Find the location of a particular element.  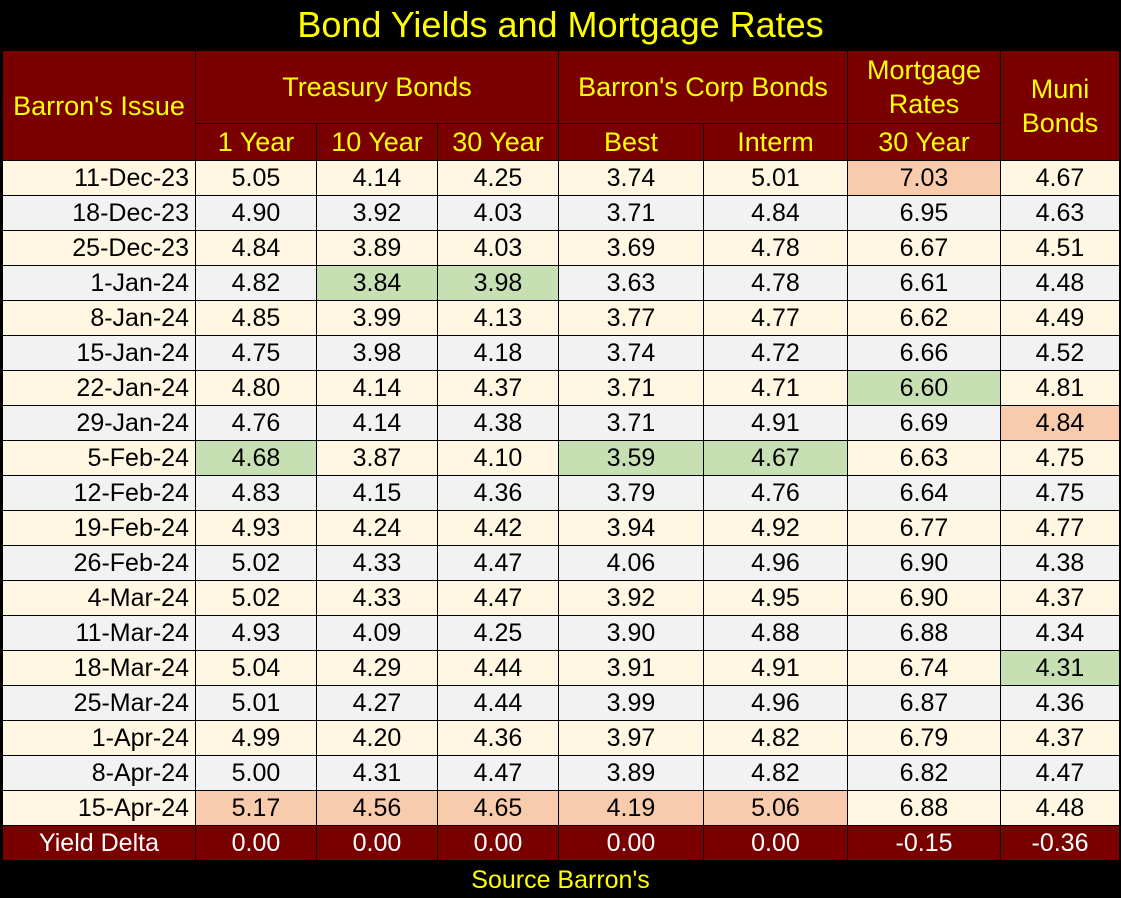

table-row: 5-Feb-24 4.68 3.87 4.10 3.59 4.67 6.63 4.75 is located at coordinates (561, 458).